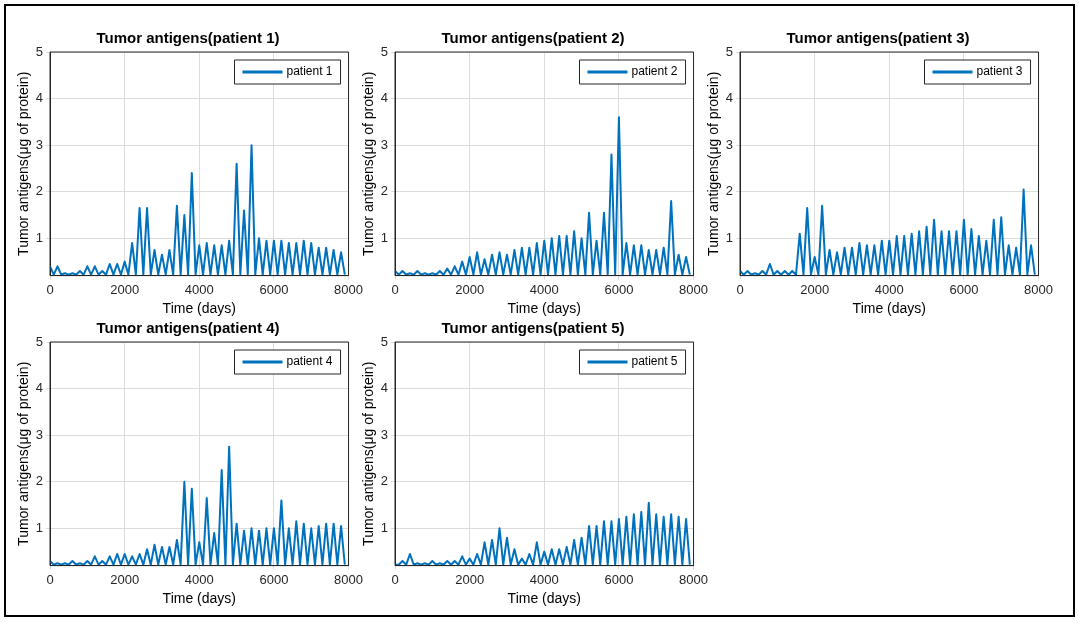  I want to click on legend-label: patient 5, so click(654, 361).